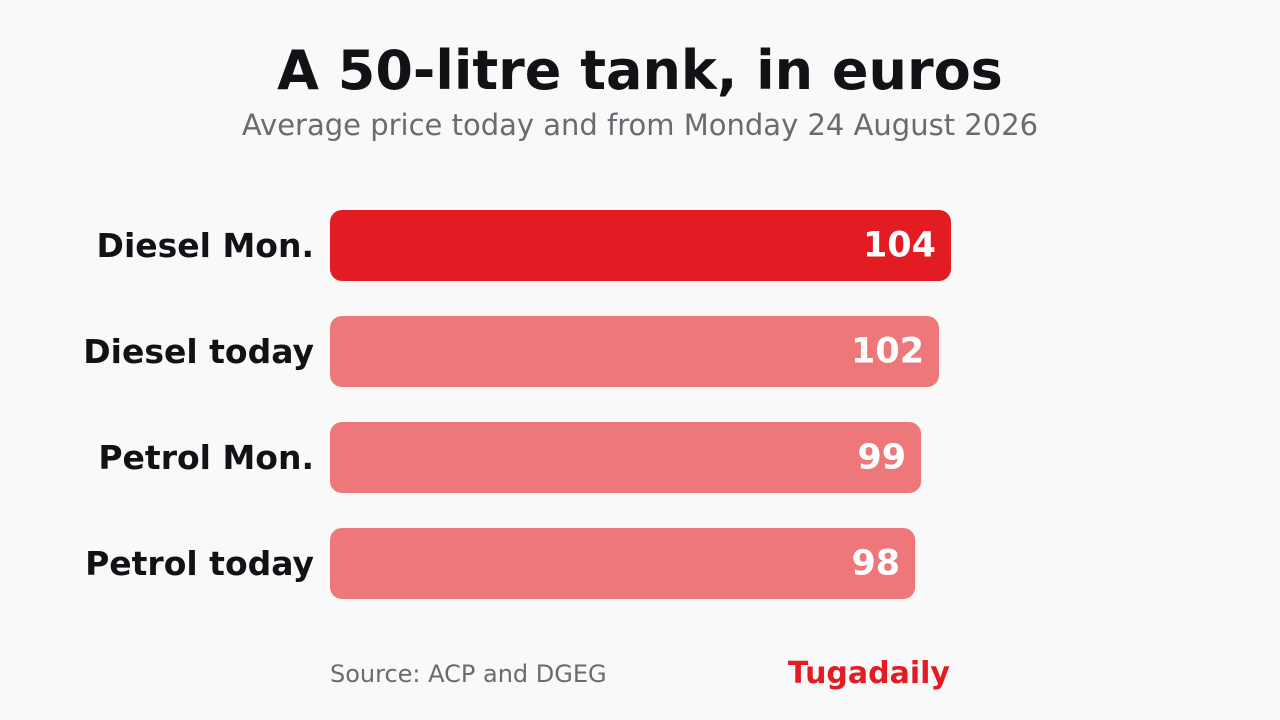 This screenshot has height=720, width=1280. Describe the element at coordinates (198, 351) in the screenshot. I see `category-label-diesel-today: Diesel today` at that location.